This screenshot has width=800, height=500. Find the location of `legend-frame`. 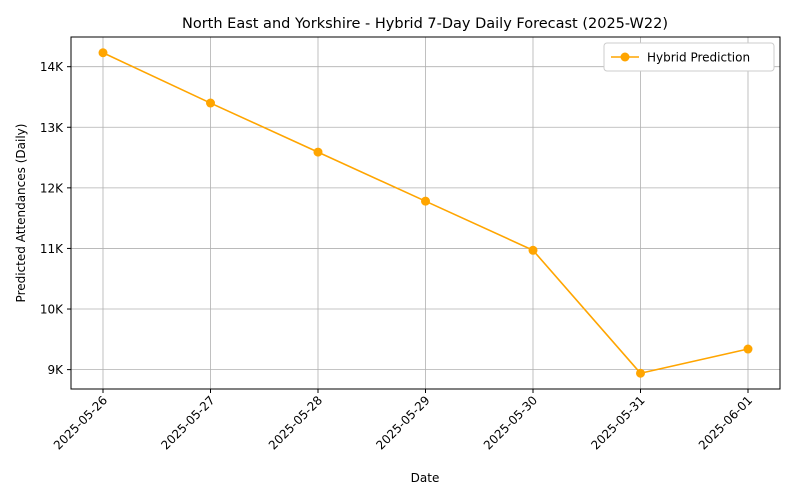

legend-frame is located at coordinates (689, 57).